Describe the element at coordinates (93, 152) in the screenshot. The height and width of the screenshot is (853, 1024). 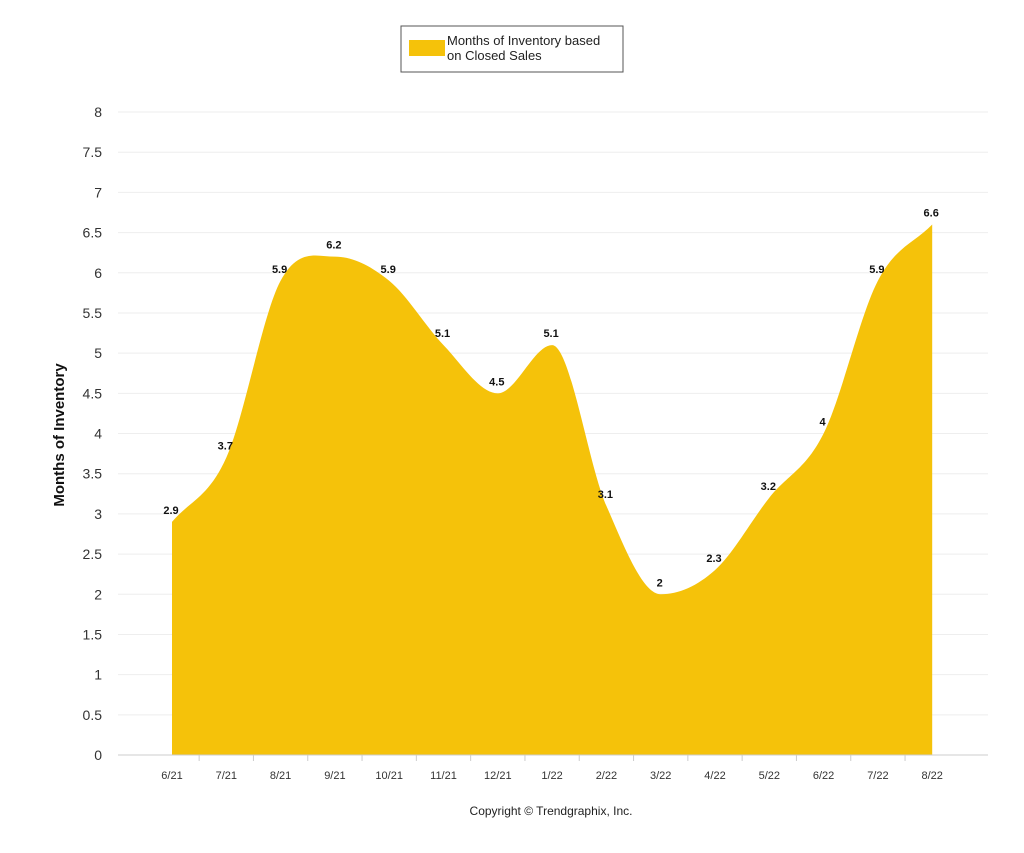
I see `y-tick-label: 7.5` at that location.